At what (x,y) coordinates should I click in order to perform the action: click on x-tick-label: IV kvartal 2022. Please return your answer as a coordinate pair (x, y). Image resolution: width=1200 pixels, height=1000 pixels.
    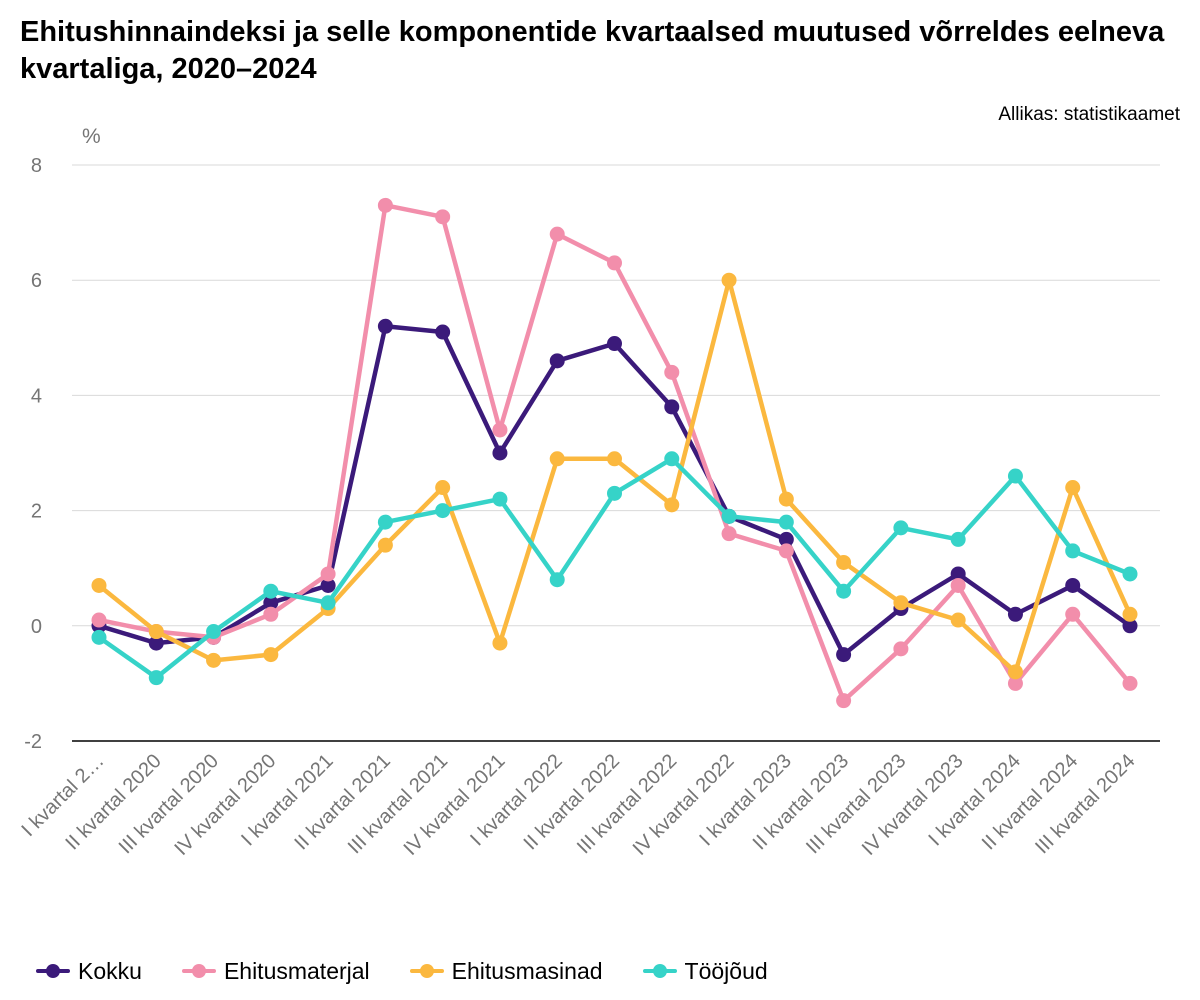
    Looking at the image, I should click on (684, 805).